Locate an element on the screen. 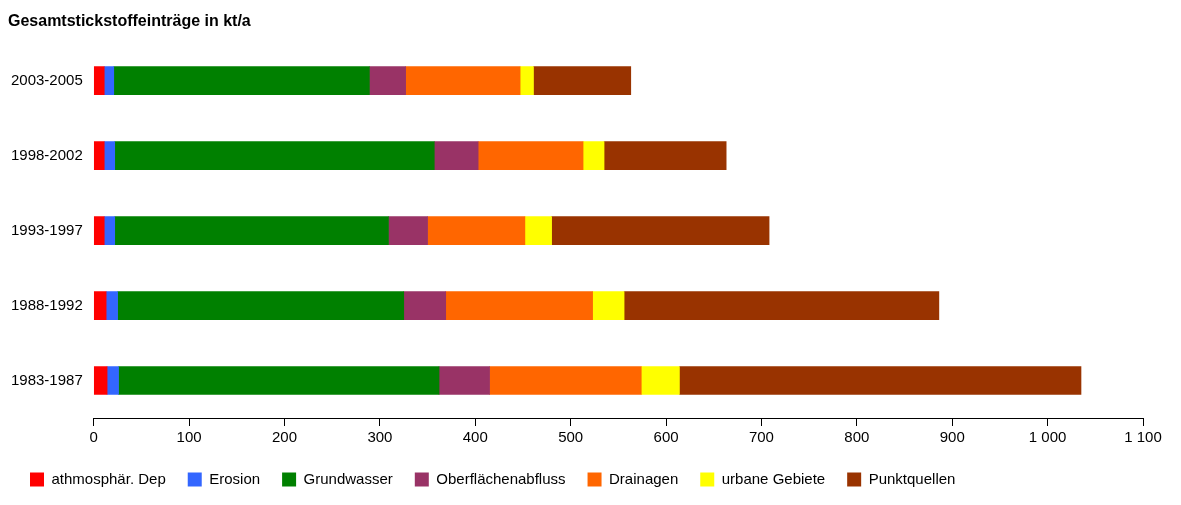 This screenshot has width=1181, height=505. x-tick-label: 700 is located at coordinates (761, 437).